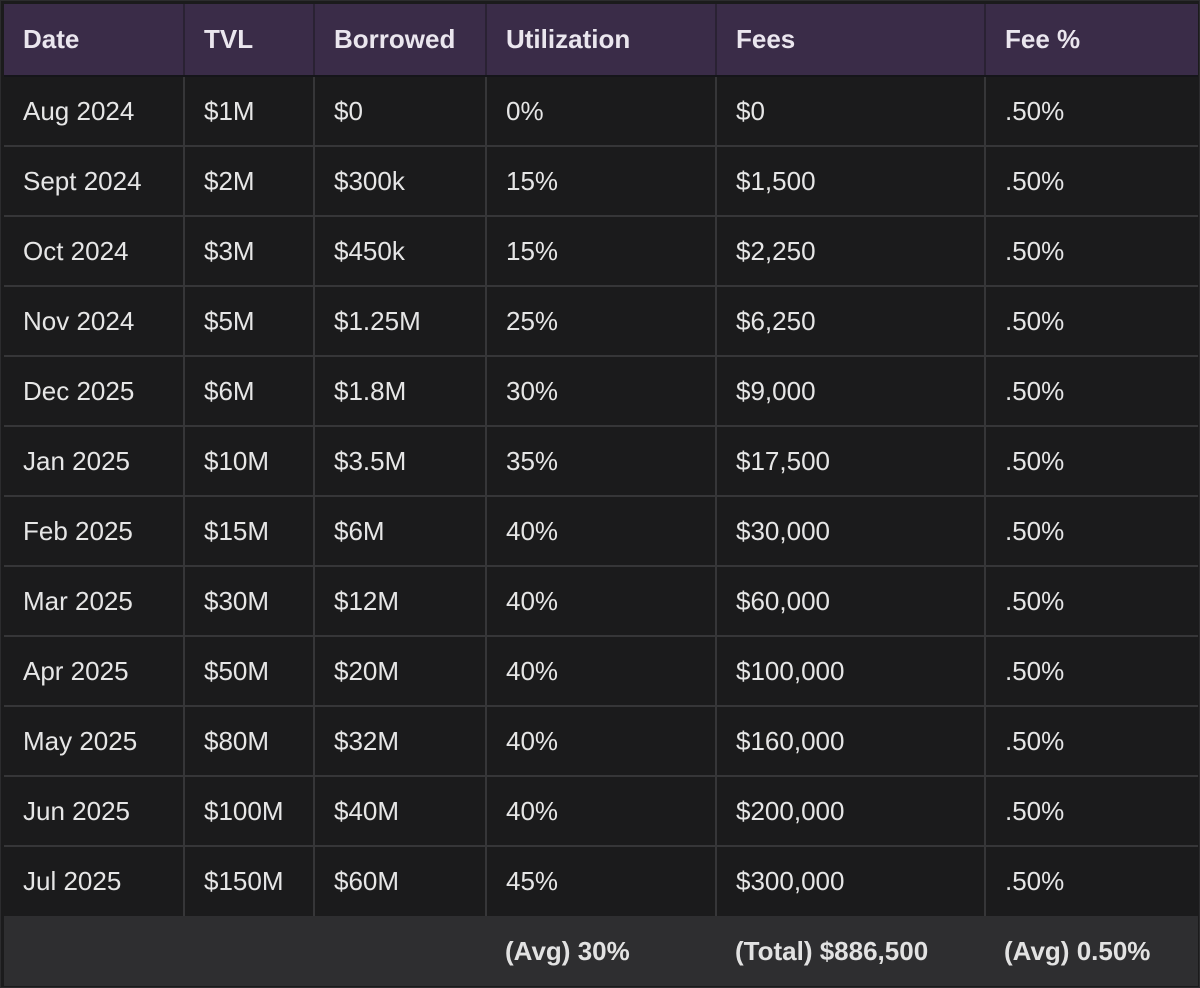 The height and width of the screenshot is (988, 1200). Describe the element at coordinates (851, 881) in the screenshot. I see `cell-fees: $300,000` at that location.